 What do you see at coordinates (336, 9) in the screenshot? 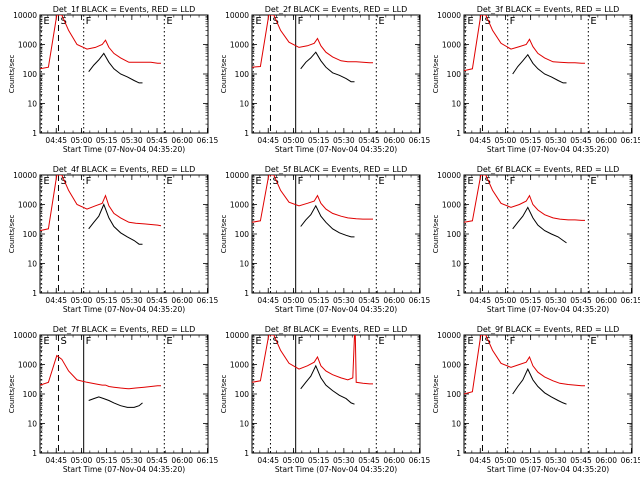
I see `chart-title: Det_2f BLACK = Events, RED = LLD` at bounding box center [336, 9].